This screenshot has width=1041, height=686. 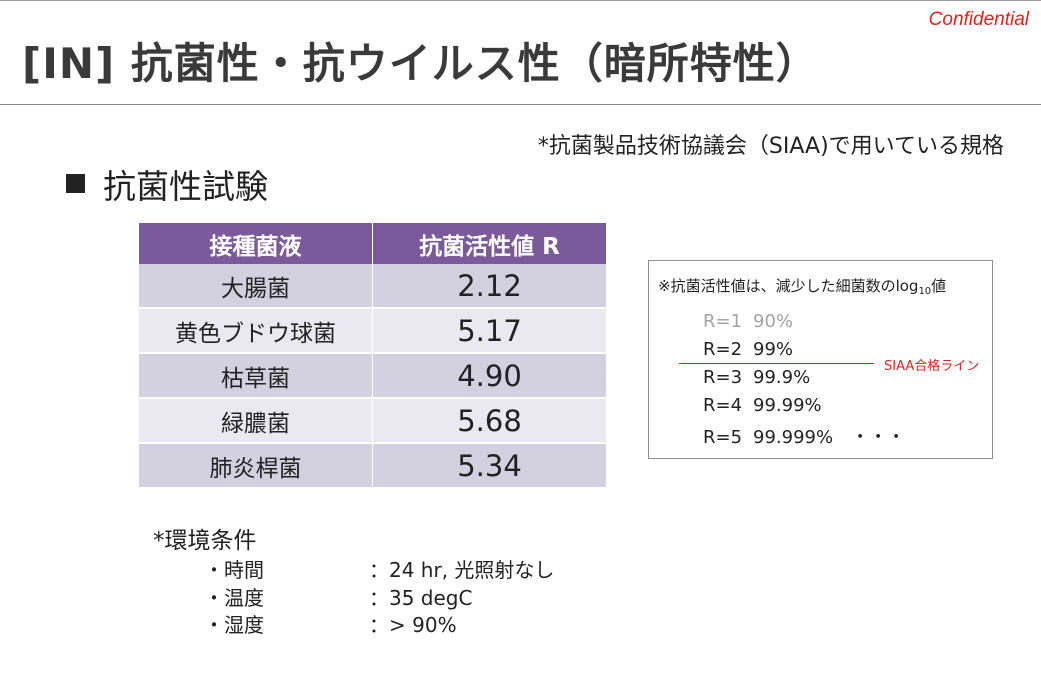 I want to click on bacteria-cell: 肺炎桿菌, so click(x=256, y=466).